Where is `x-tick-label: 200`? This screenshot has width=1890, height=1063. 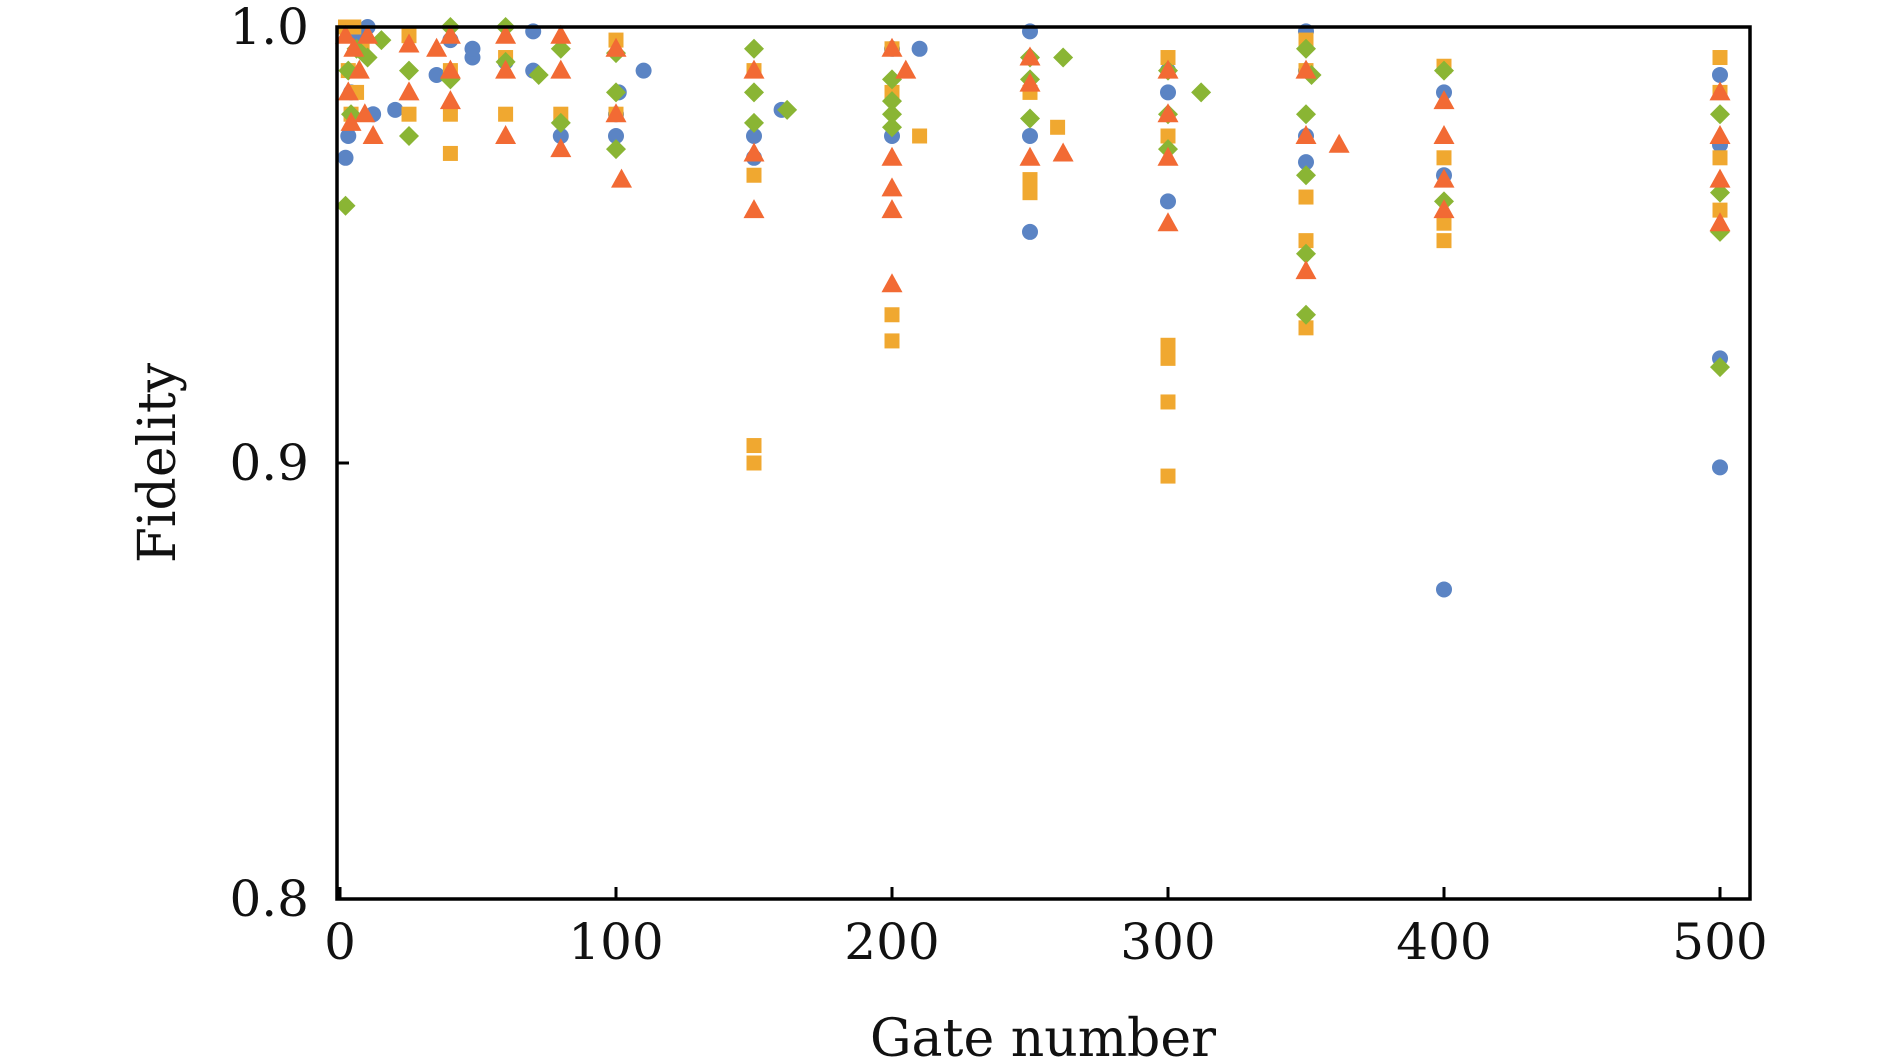 x-tick-label: 200 is located at coordinates (891, 942).